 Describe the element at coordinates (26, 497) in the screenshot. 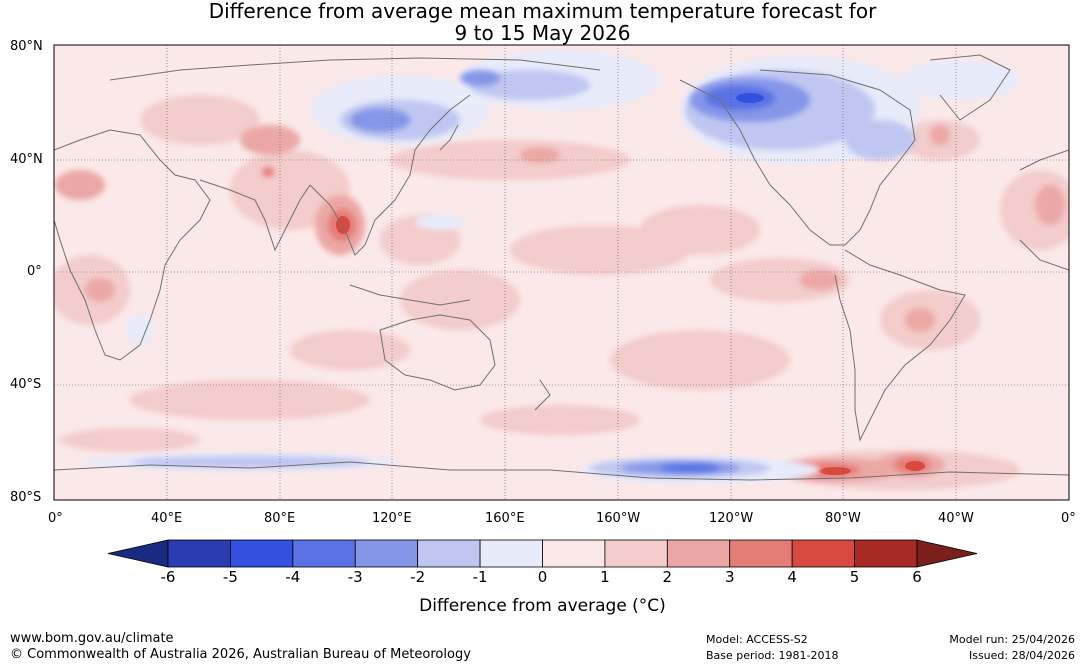

I see `lat-label-80s: 80°S` at that location.